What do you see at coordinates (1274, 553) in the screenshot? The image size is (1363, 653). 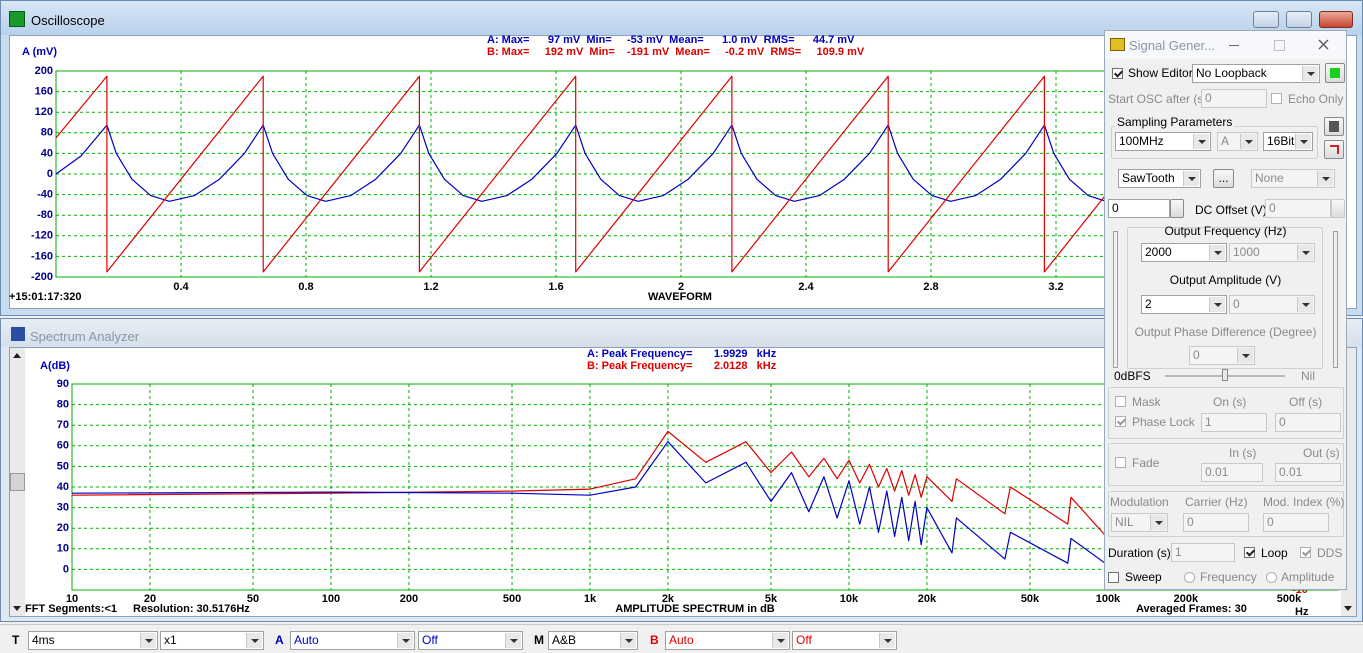 I see `loop-label: Loop` at bounding box center [1274, 553].